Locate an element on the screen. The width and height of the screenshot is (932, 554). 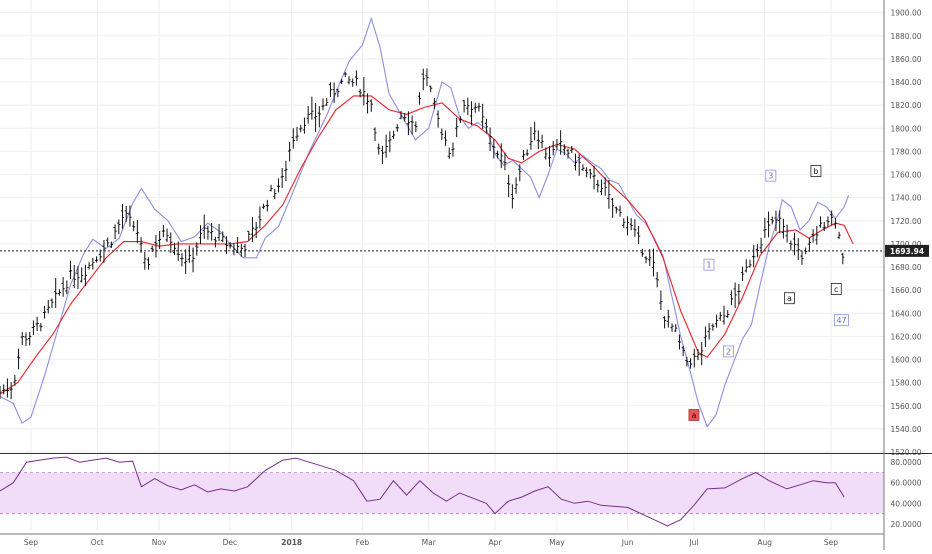
wave-label: 3 is located at coordinates (771, 175).